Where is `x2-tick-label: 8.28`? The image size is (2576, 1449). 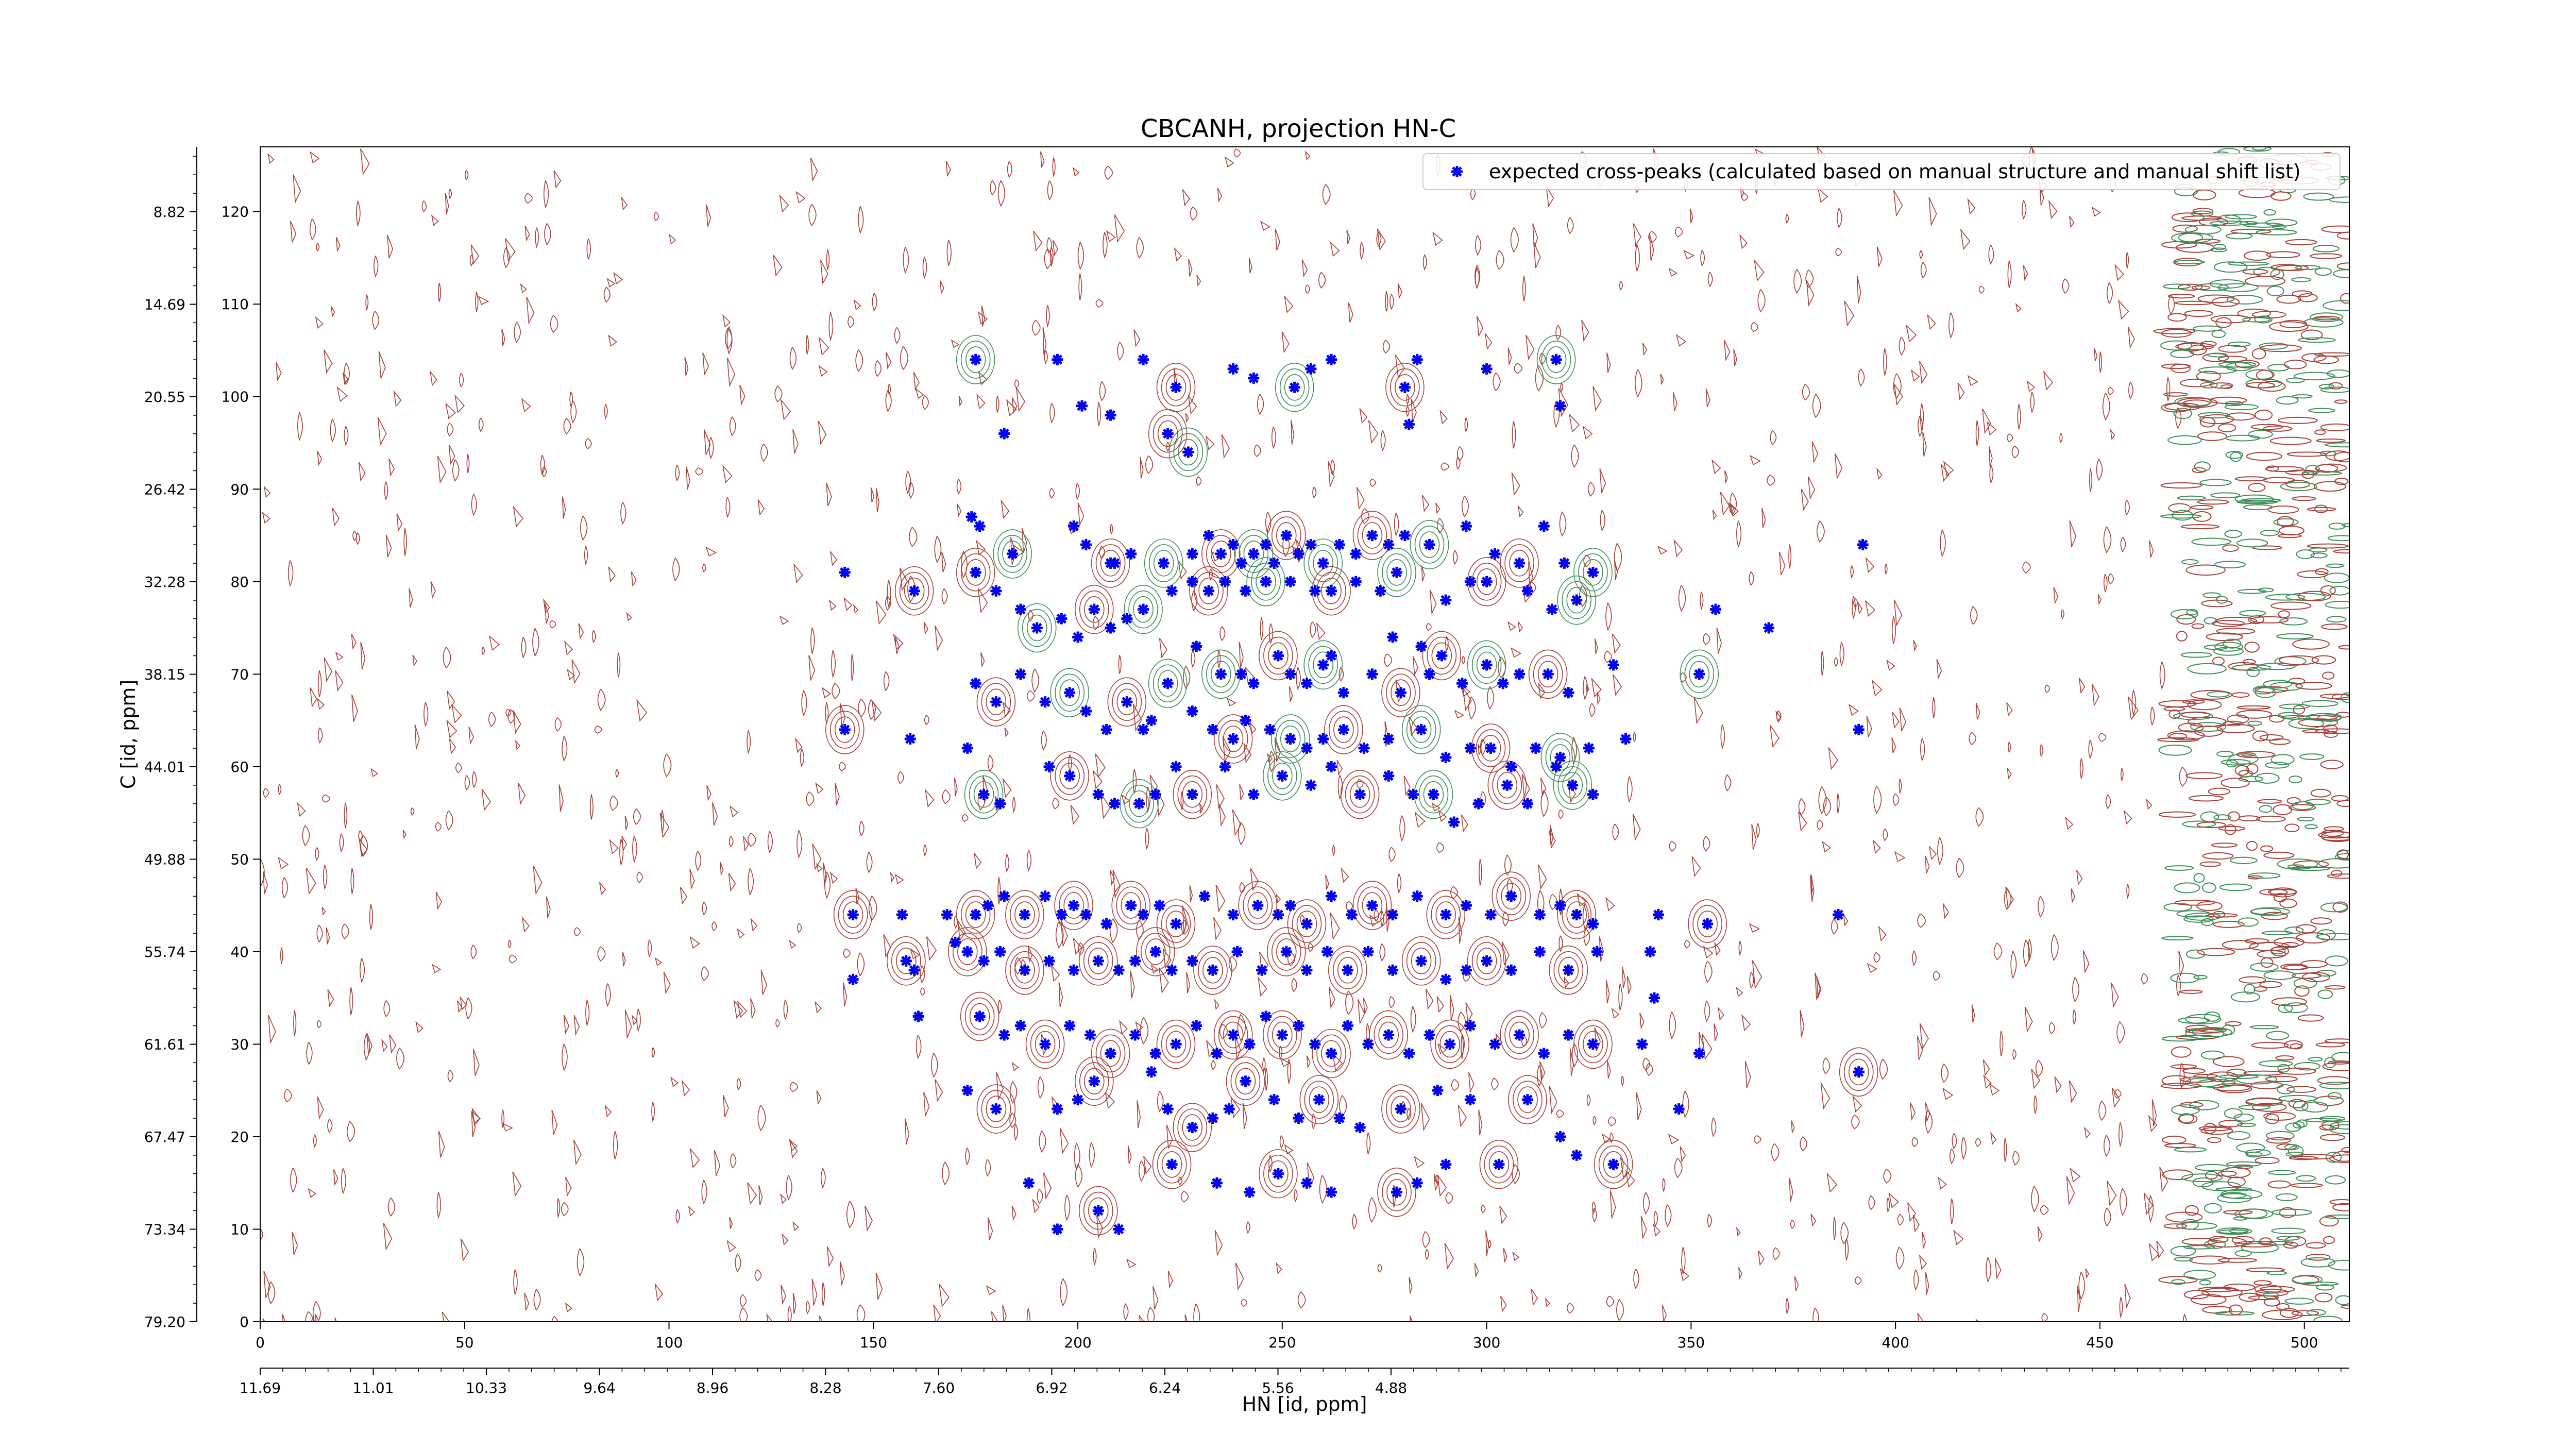
x2-tick-label: 8.28 is located at coordinates (825, 1387).